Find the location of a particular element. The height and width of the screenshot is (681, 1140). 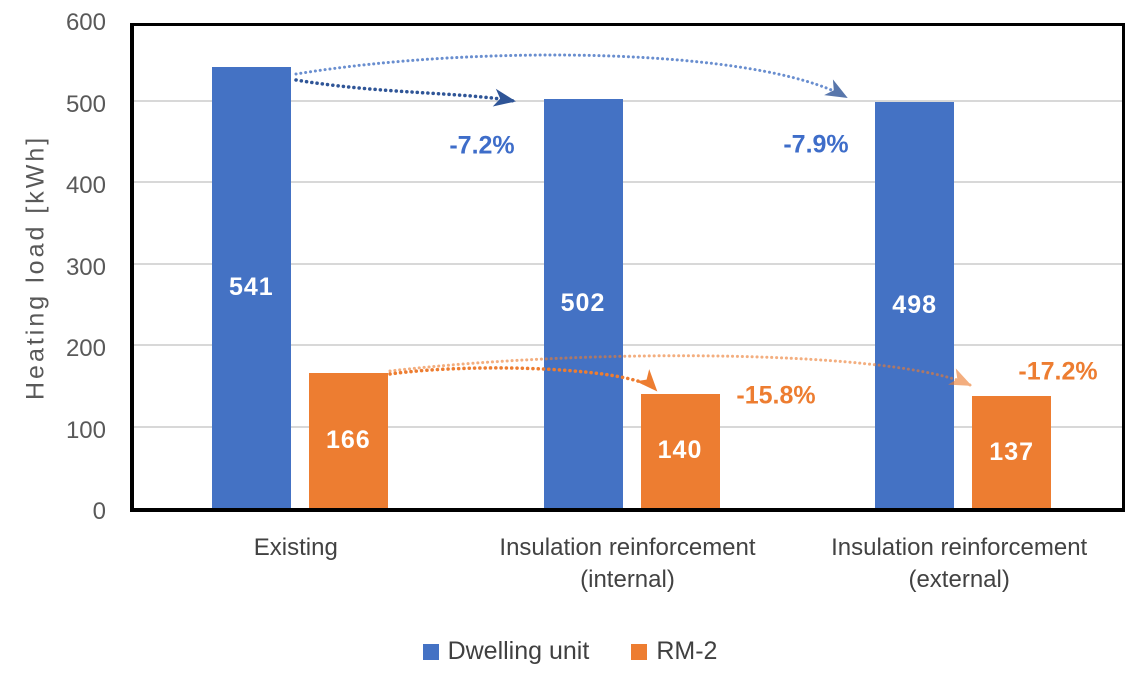

pct-annotation-1: -7.9% is located at coordinates (816, 144).